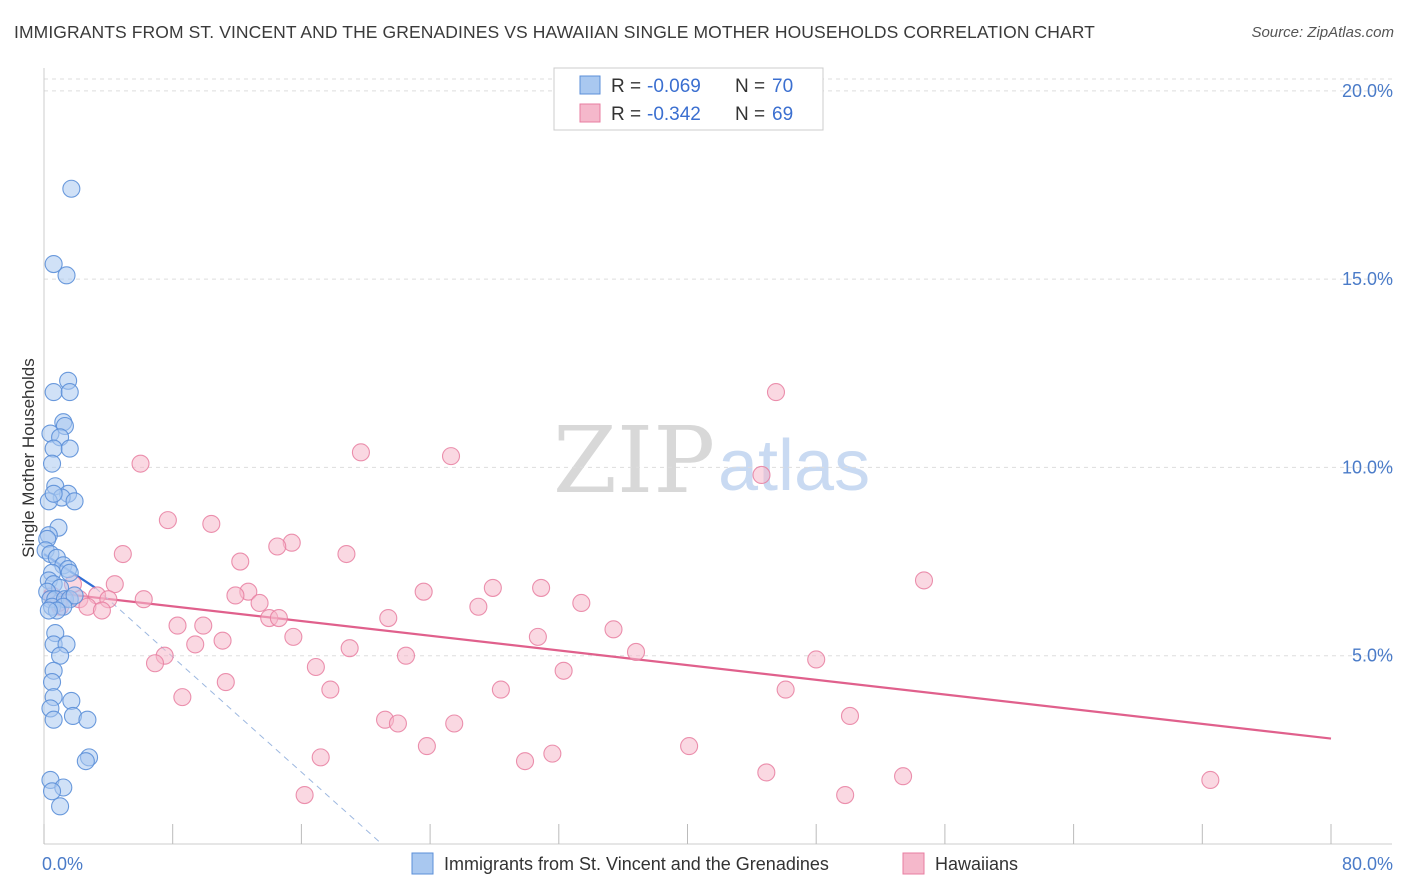 The width and height of the screenshot is (1406, 892). I want to click on x-tick-label-min: 0.0%, so click(62, 864).